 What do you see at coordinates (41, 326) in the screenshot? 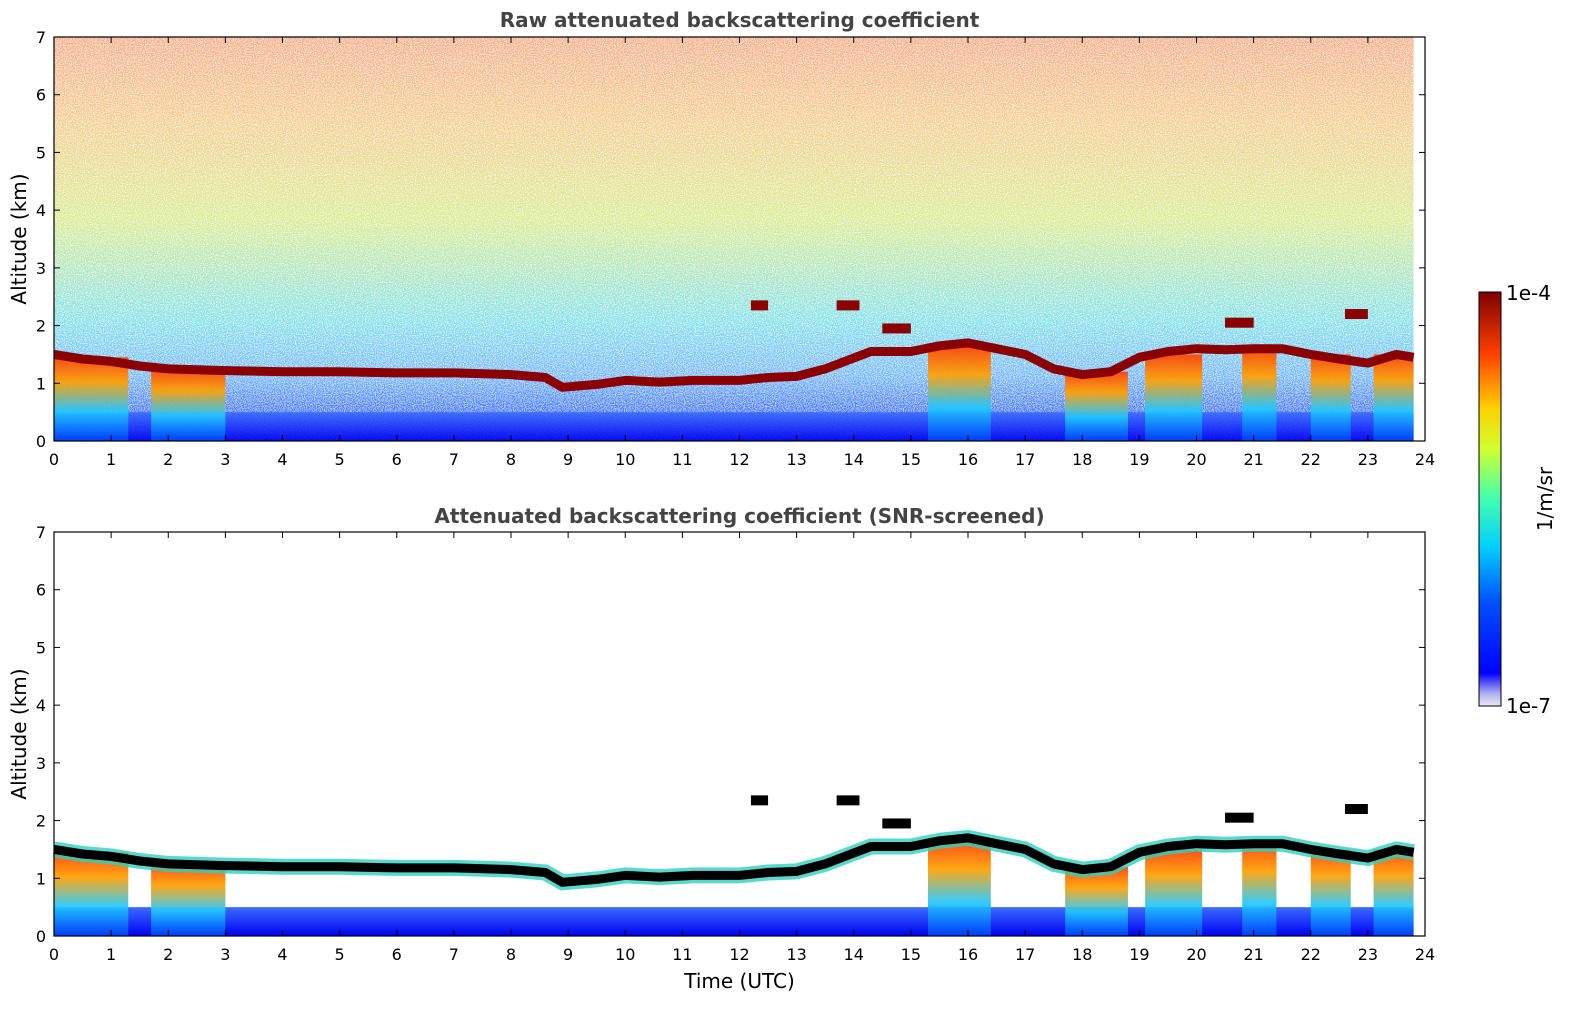
I see `y-tick-label: 2` at bounding box center [41, 326].